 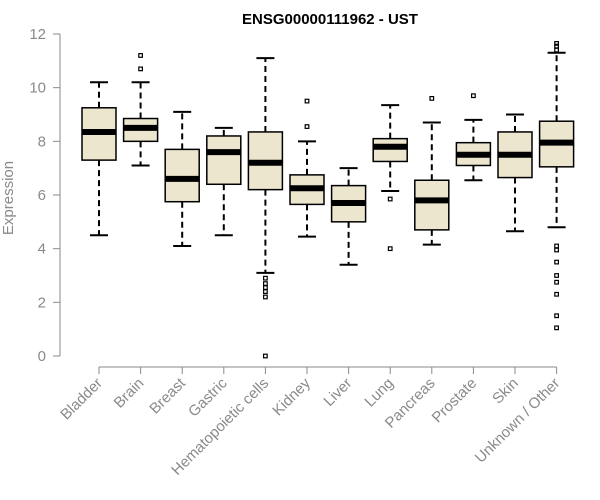 I want to click on y-tick-label: 8, so click(x=42, y=141).